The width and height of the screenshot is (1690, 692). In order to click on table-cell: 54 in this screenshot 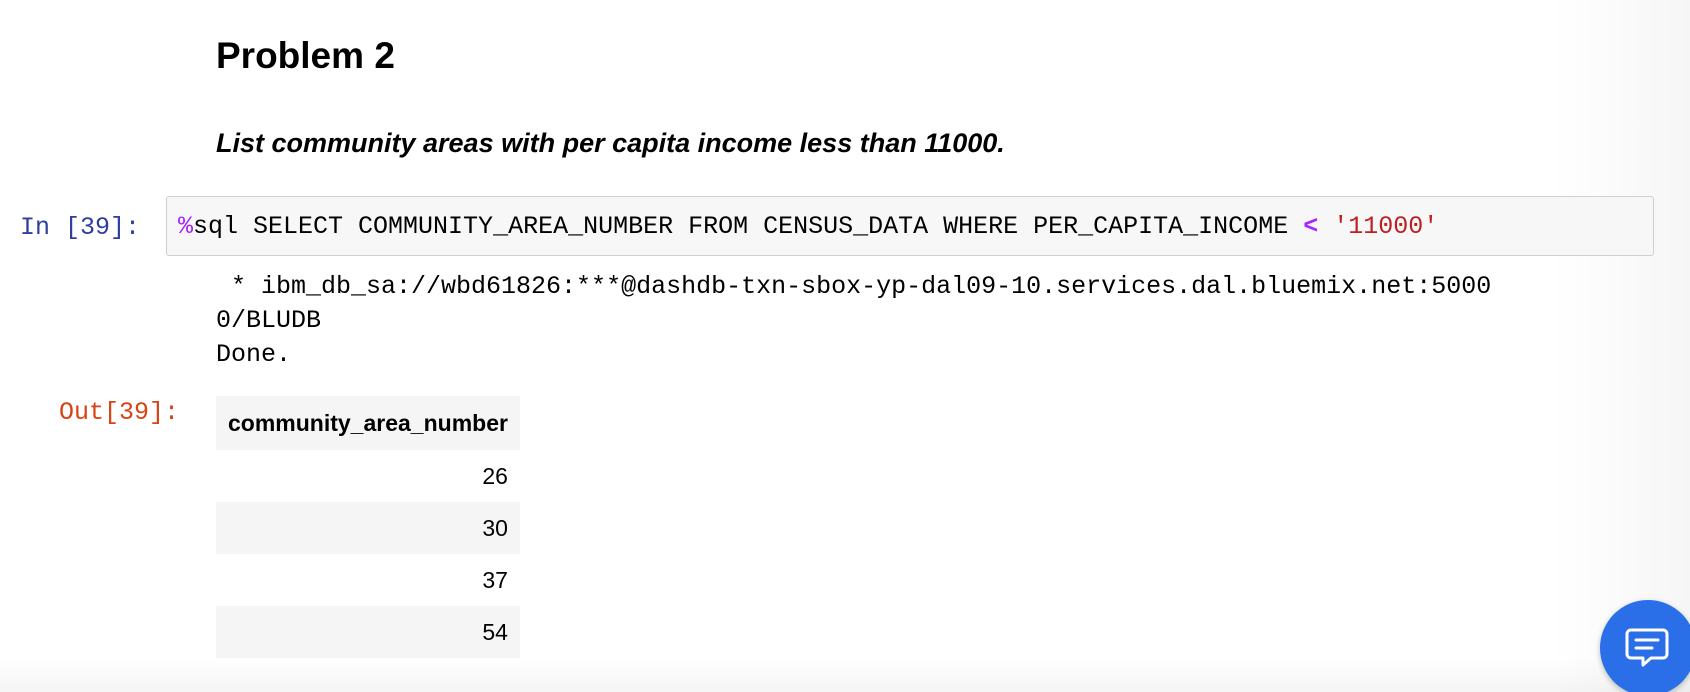, I will do `click(368, 632)`.